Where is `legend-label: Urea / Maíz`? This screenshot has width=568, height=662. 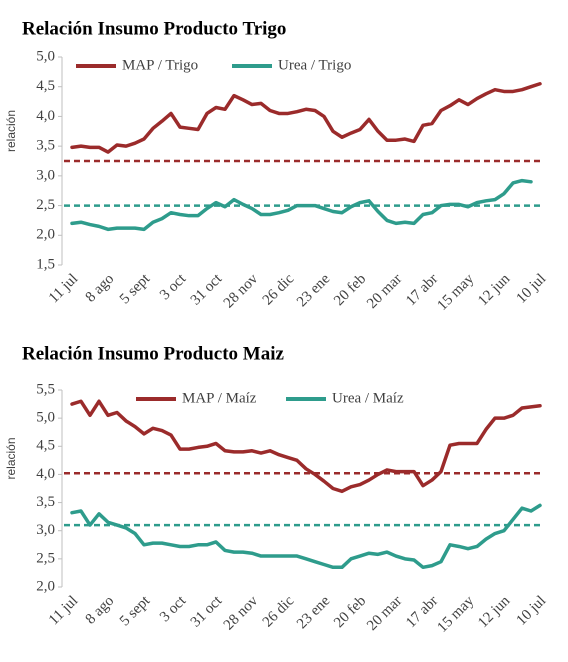 legend-label: Urea / Maíz is located at coordinates (368, 398).